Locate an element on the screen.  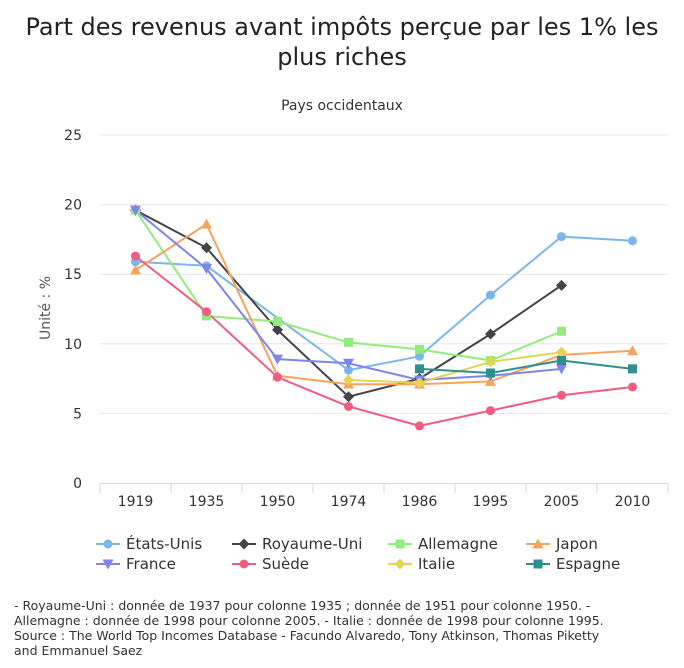
y-axis-label: Unité : % is located at coordinates (46, 308).